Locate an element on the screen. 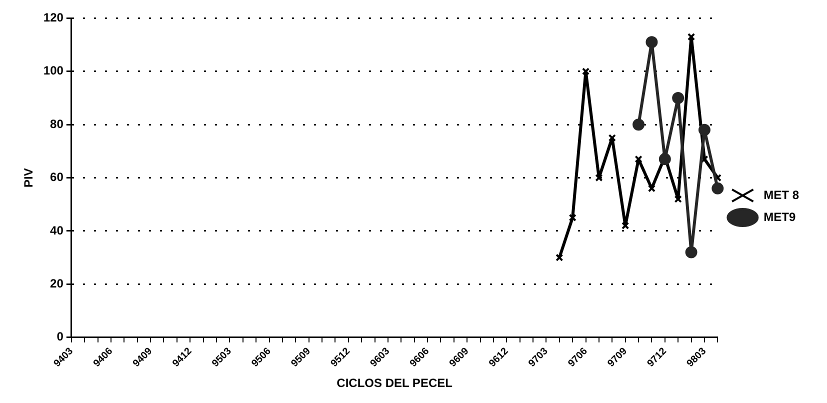  y-axis-title: PIV is located at coordinates (29, 178).